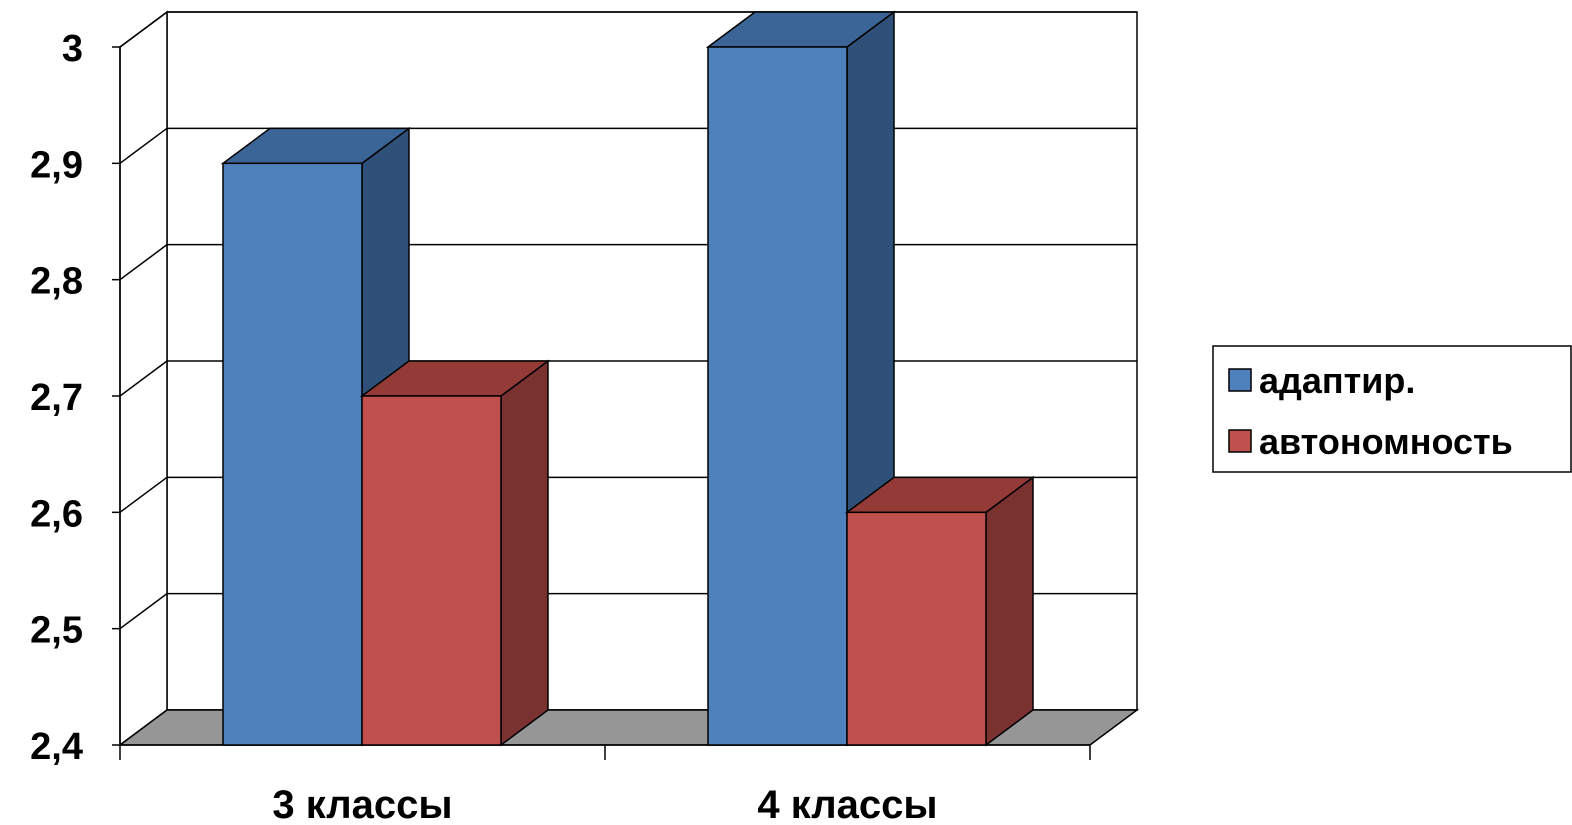  What do you see at coordinates (1337, 380) in the screenshot?
I see `legend-label-adaptir: адаптир.` at bounding box center [1337, 380].